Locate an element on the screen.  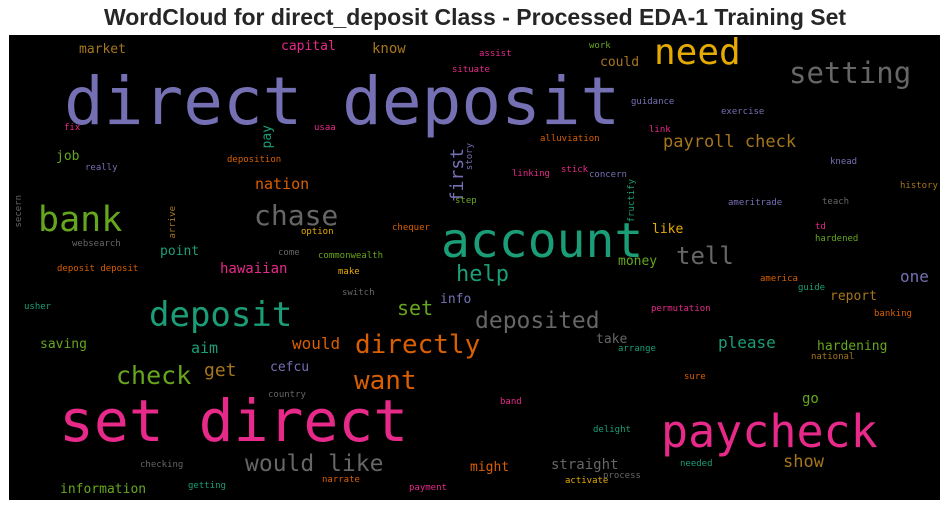
word-activate: activate is located at coordinates (587, 481).